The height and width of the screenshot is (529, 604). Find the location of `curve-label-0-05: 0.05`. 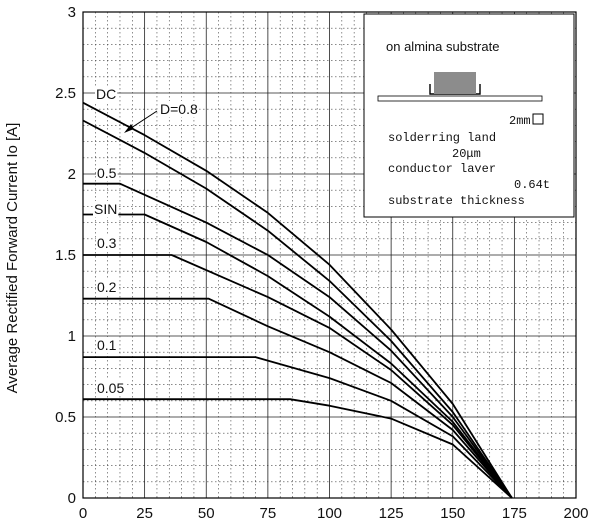

curve-label-0-05: 0.05 is located at coordinates (110, 388).